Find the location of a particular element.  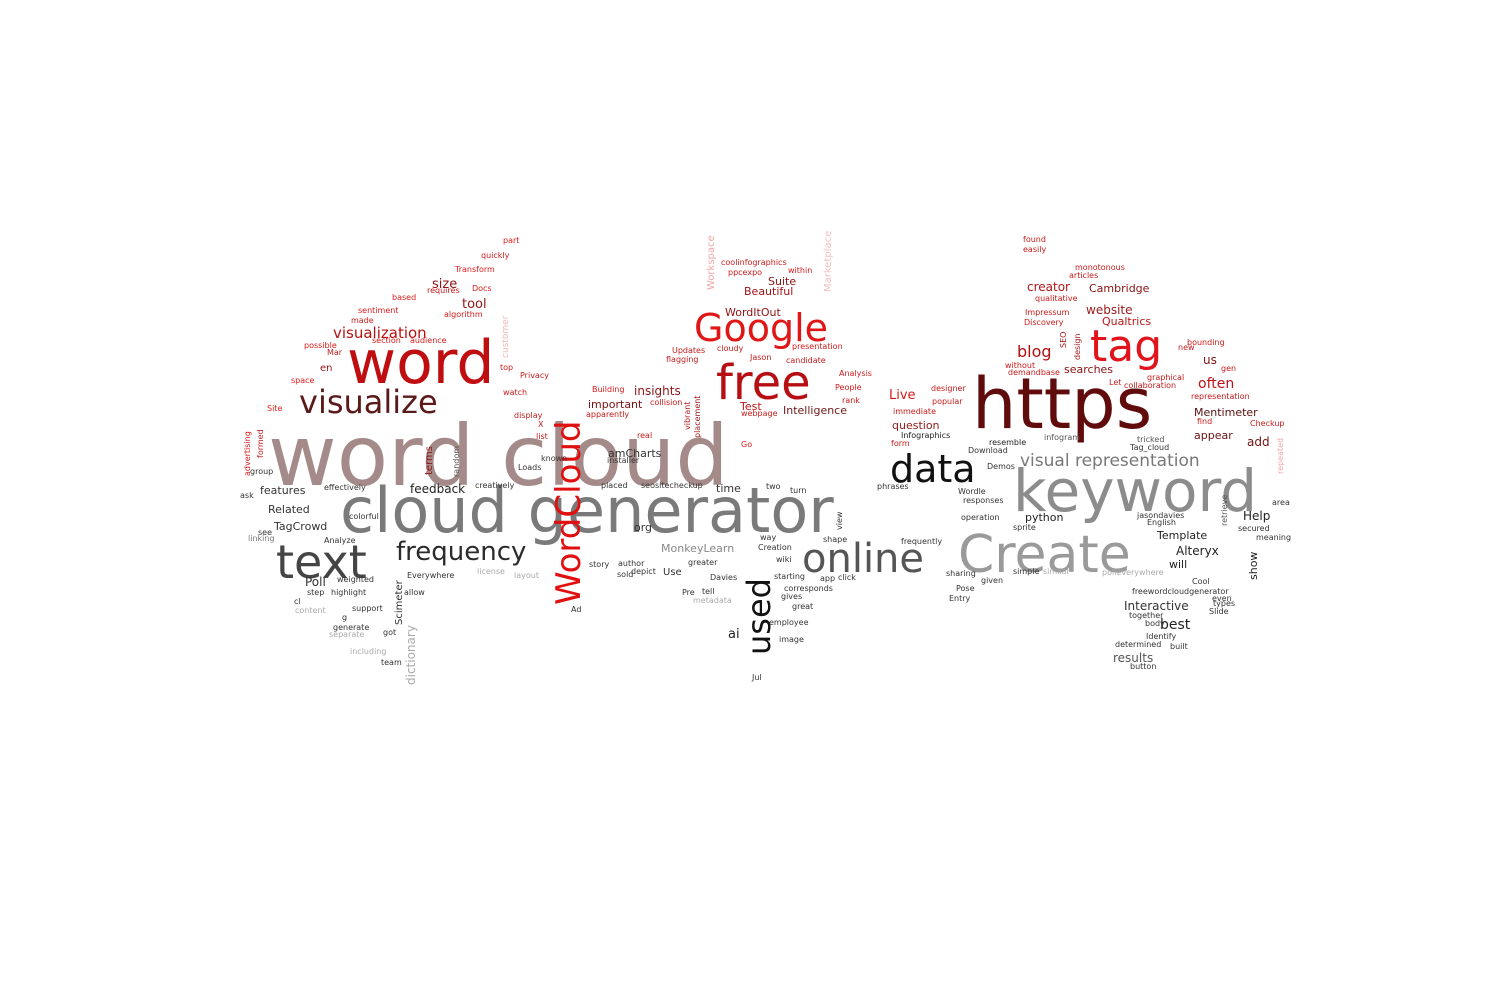

word-easily: easily is located at coordinates (1034, 249).